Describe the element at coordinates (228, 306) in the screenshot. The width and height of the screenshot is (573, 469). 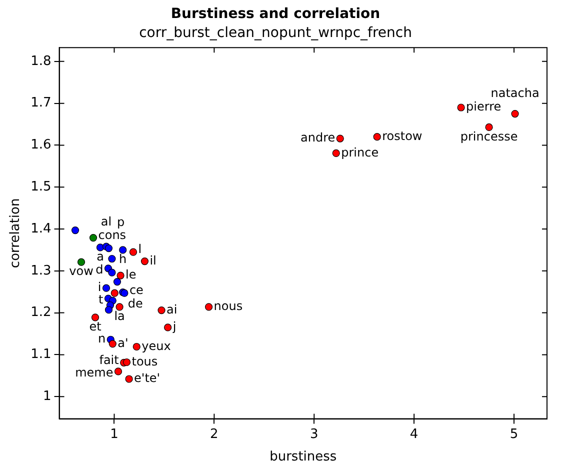
I see `annotation: nous` at that location.